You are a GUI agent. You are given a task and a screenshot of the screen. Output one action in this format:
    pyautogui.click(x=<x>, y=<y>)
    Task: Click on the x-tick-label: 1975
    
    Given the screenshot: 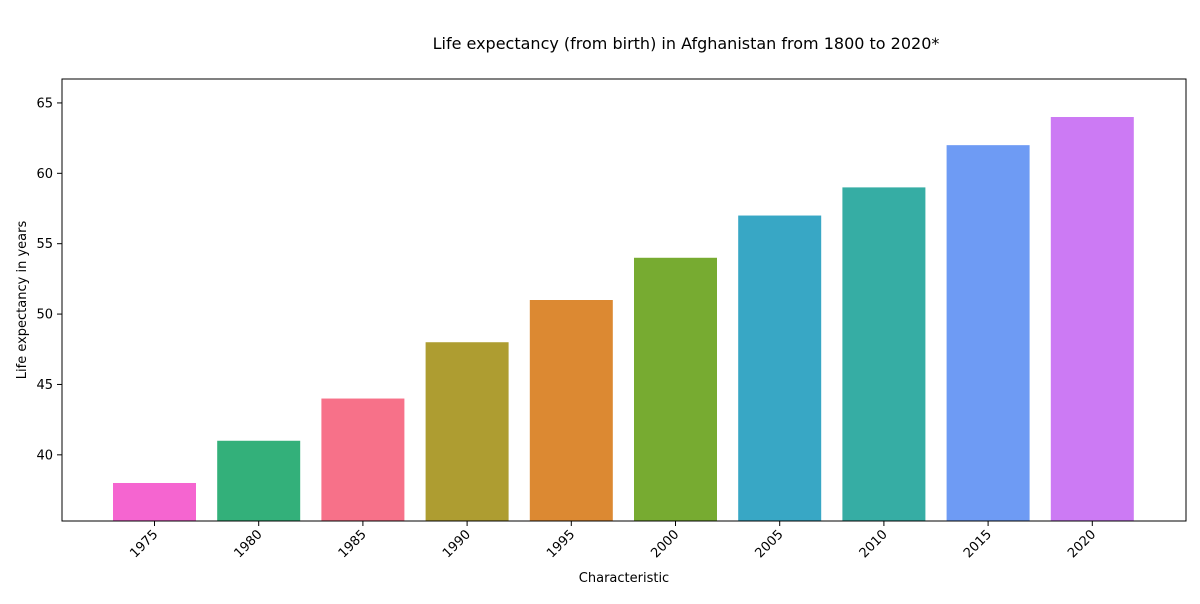 What is the action you would take?
    pyautogui.click(x=144, y=544)
    